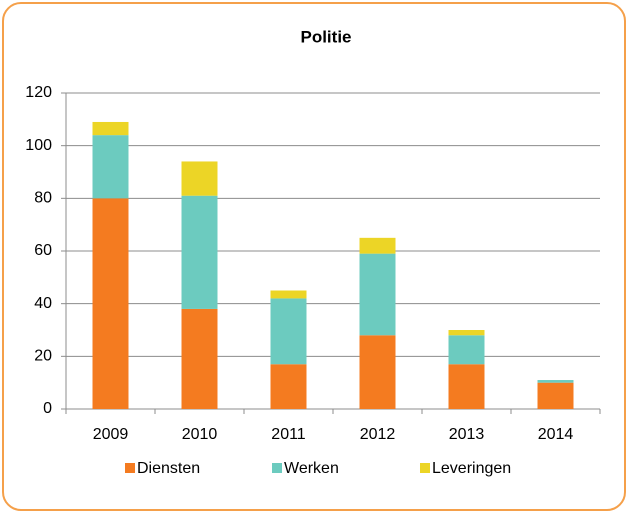  What do you see at coordinates (43, 303) in the screenshot?
I see `y-tick-label: 40` at bounding box center [43, 303].